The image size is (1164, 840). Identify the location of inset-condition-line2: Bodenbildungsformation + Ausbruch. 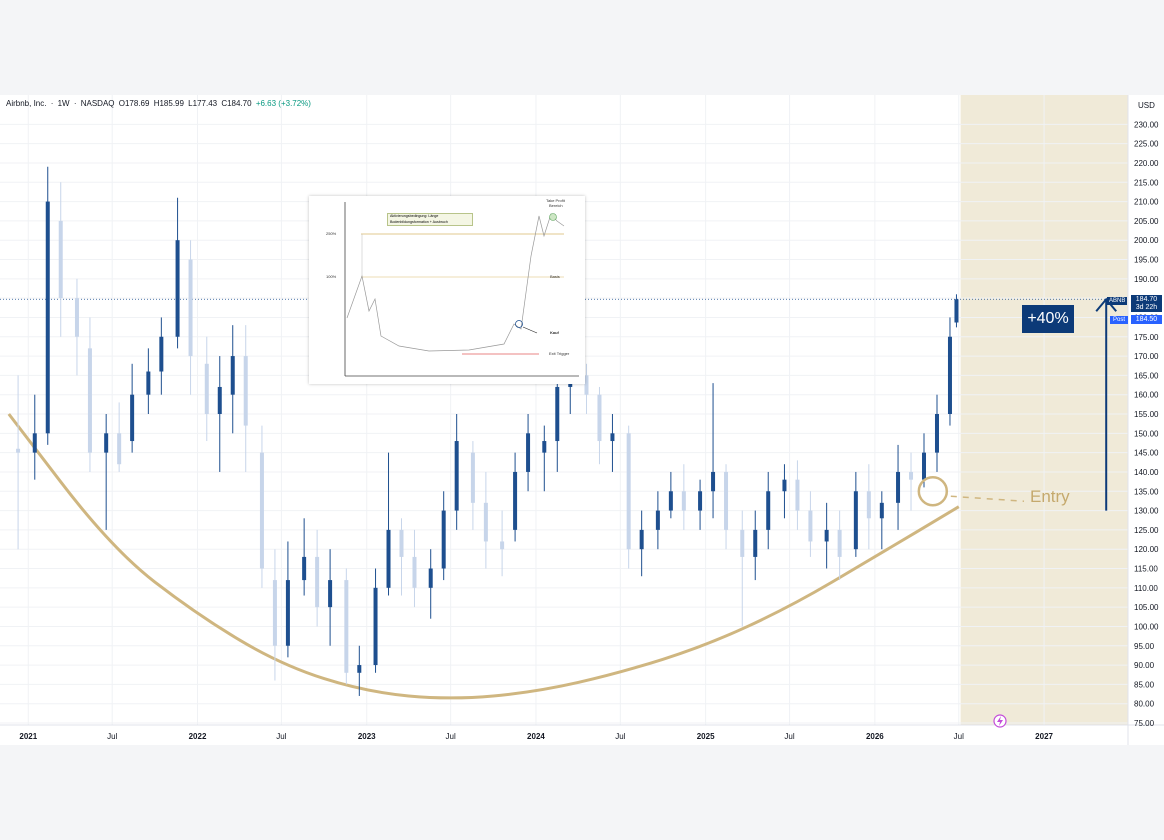
(419, 221).